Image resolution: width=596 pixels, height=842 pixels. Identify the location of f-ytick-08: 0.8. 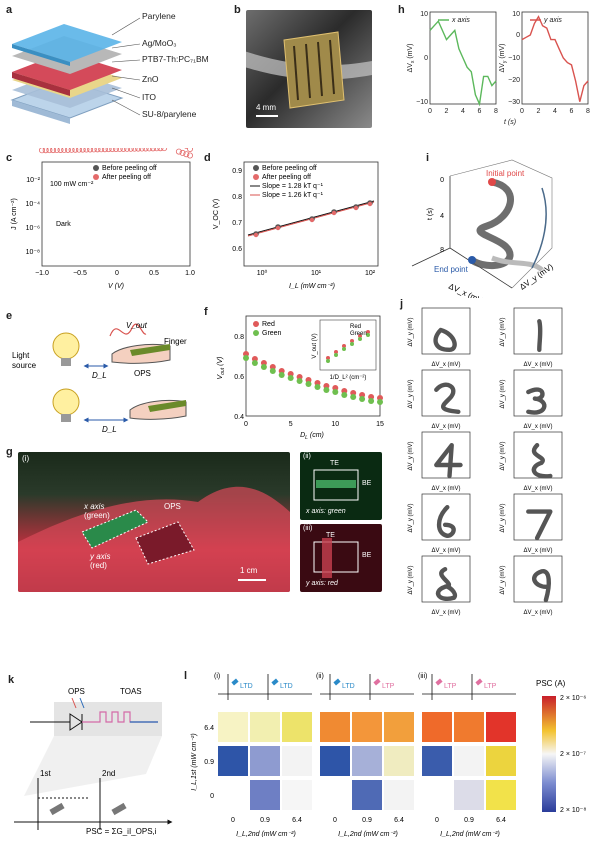
(239, 337).